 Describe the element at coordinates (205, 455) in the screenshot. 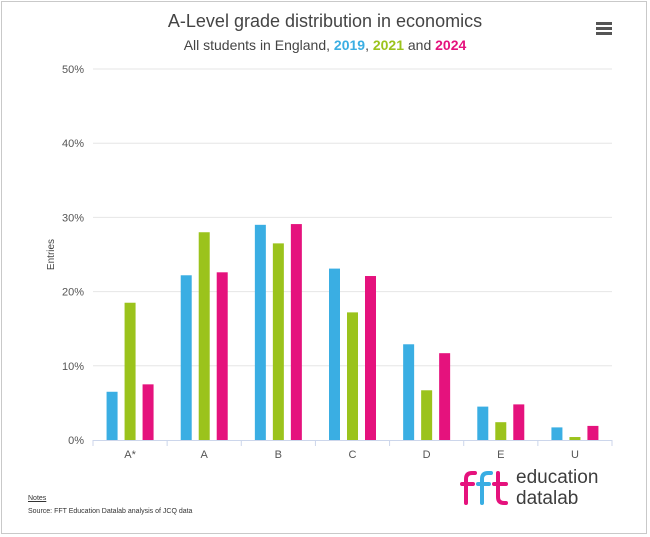

I see `x-tick-label: A` at that location.